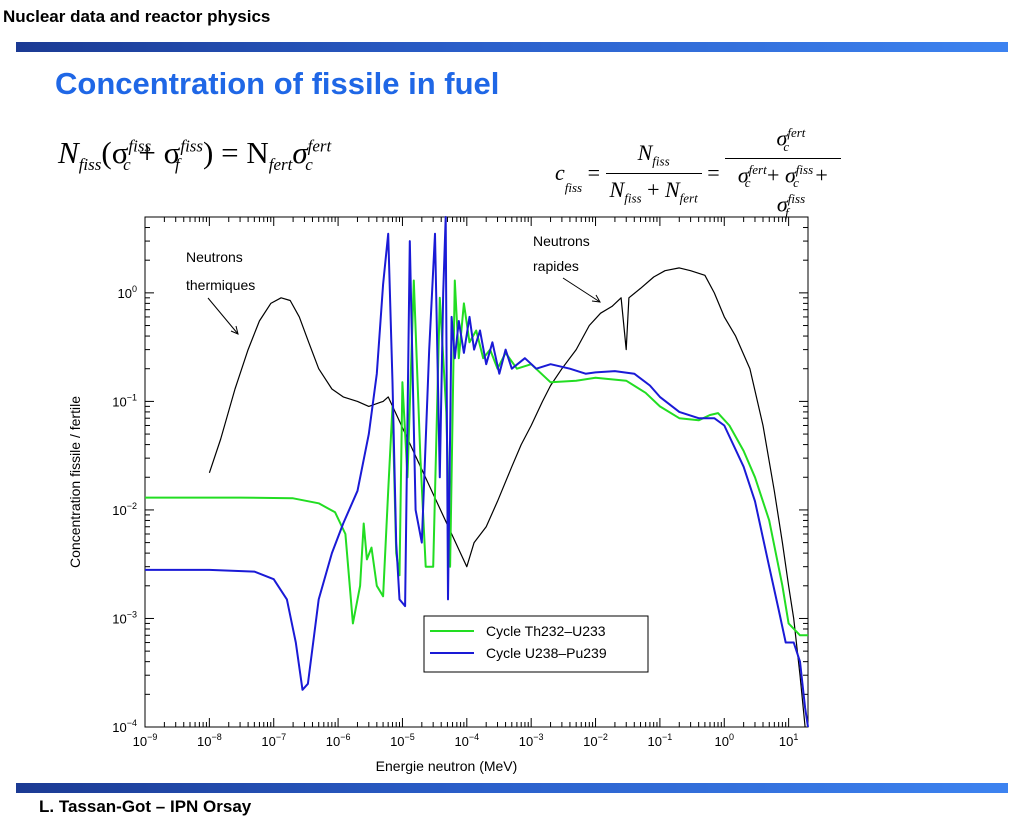 This screenshot has width=1024, height=823. What do you see at coordinates (660, 740) in the screenshot?
I see `x-tick-label: 10⁻¹` at bounding box center [660, 740].